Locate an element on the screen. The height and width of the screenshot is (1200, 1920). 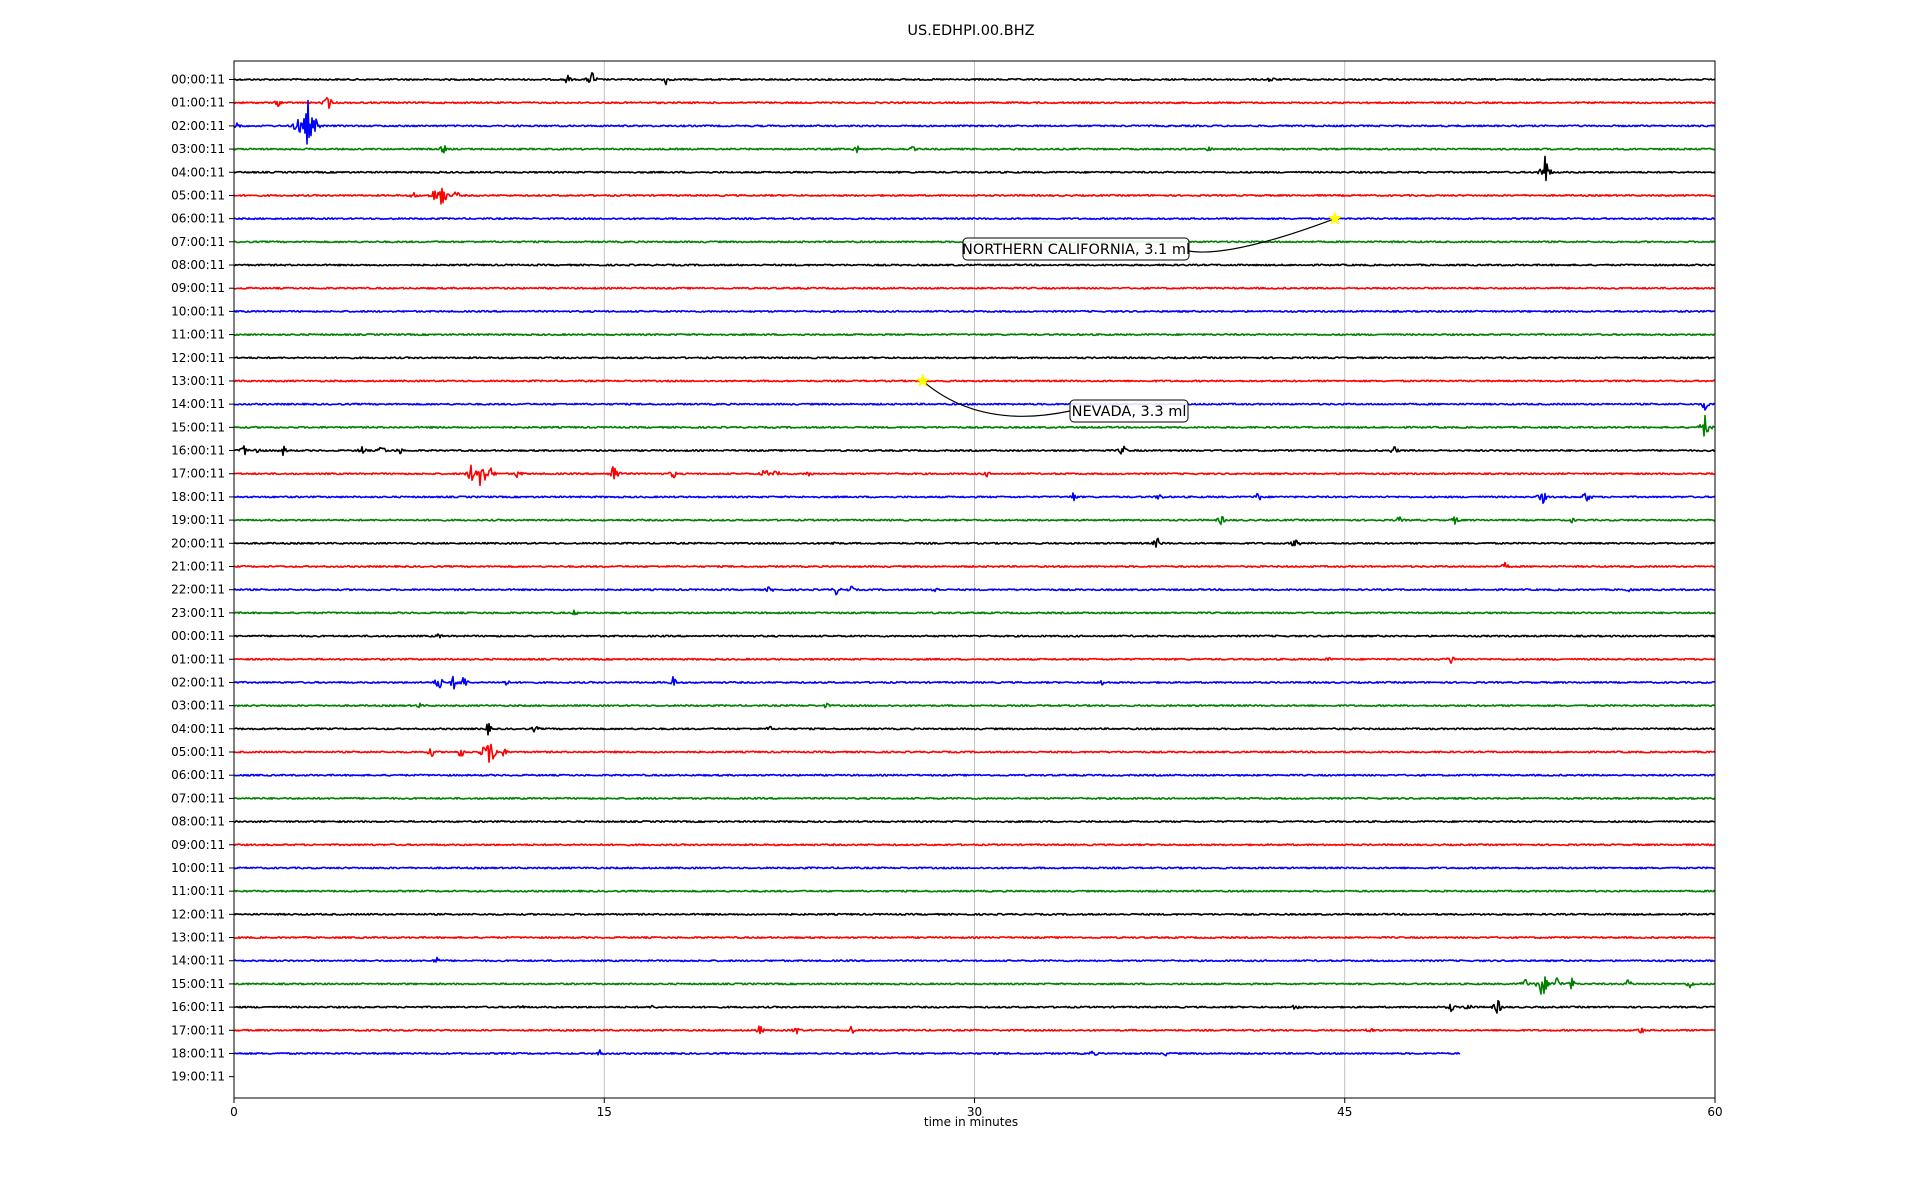
row-time-label: 23:00:11 is located at coordinates (198, 613).